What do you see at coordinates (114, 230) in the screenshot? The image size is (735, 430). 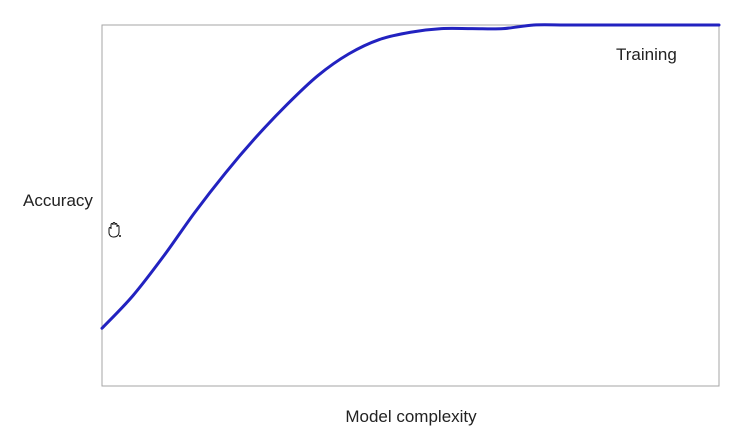 I see `hand-cursor-icon` at bounding box center [114, 230].